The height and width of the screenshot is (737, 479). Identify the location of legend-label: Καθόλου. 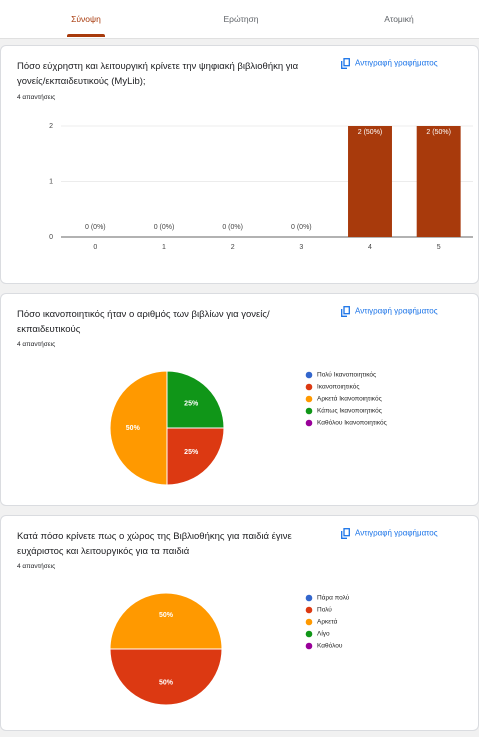
(330, 646).